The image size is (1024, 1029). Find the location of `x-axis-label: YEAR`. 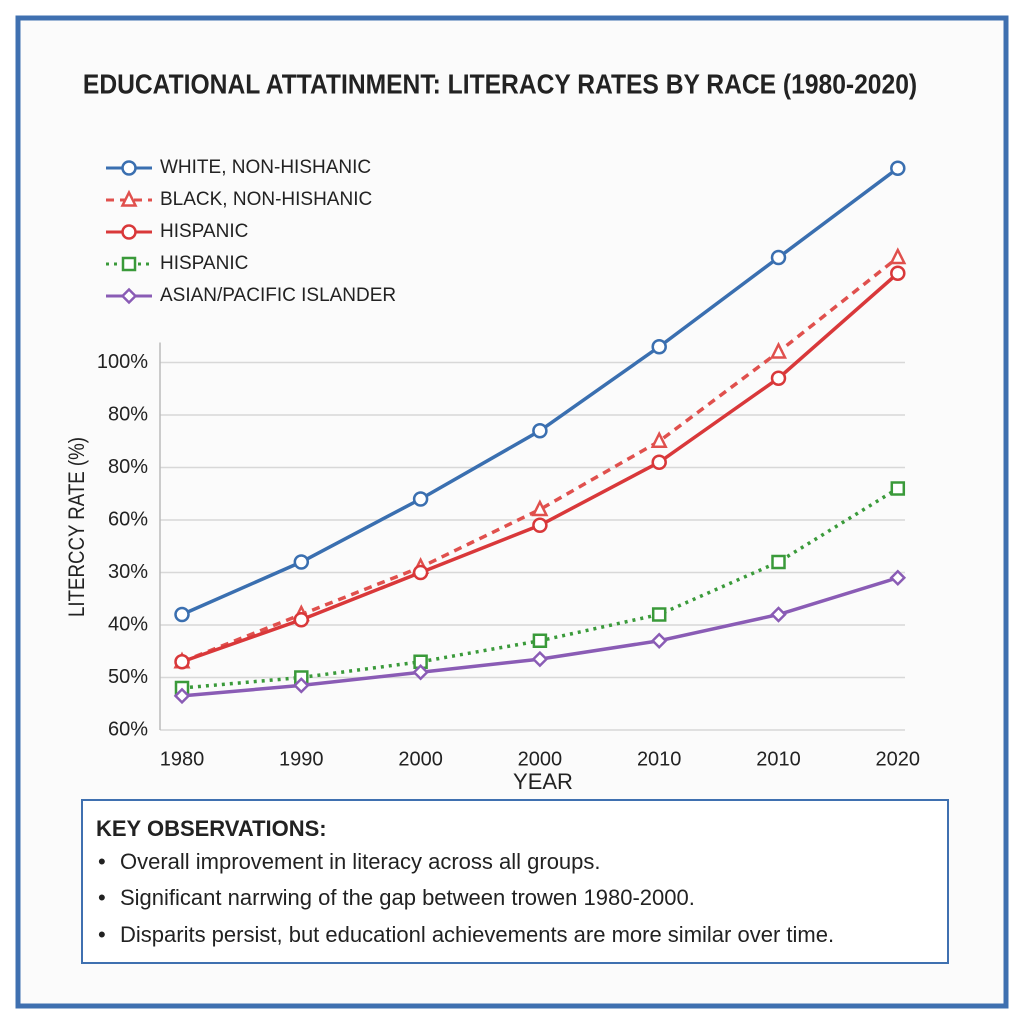

x-axis-label: YEAR is located at coordinates (543, 781).